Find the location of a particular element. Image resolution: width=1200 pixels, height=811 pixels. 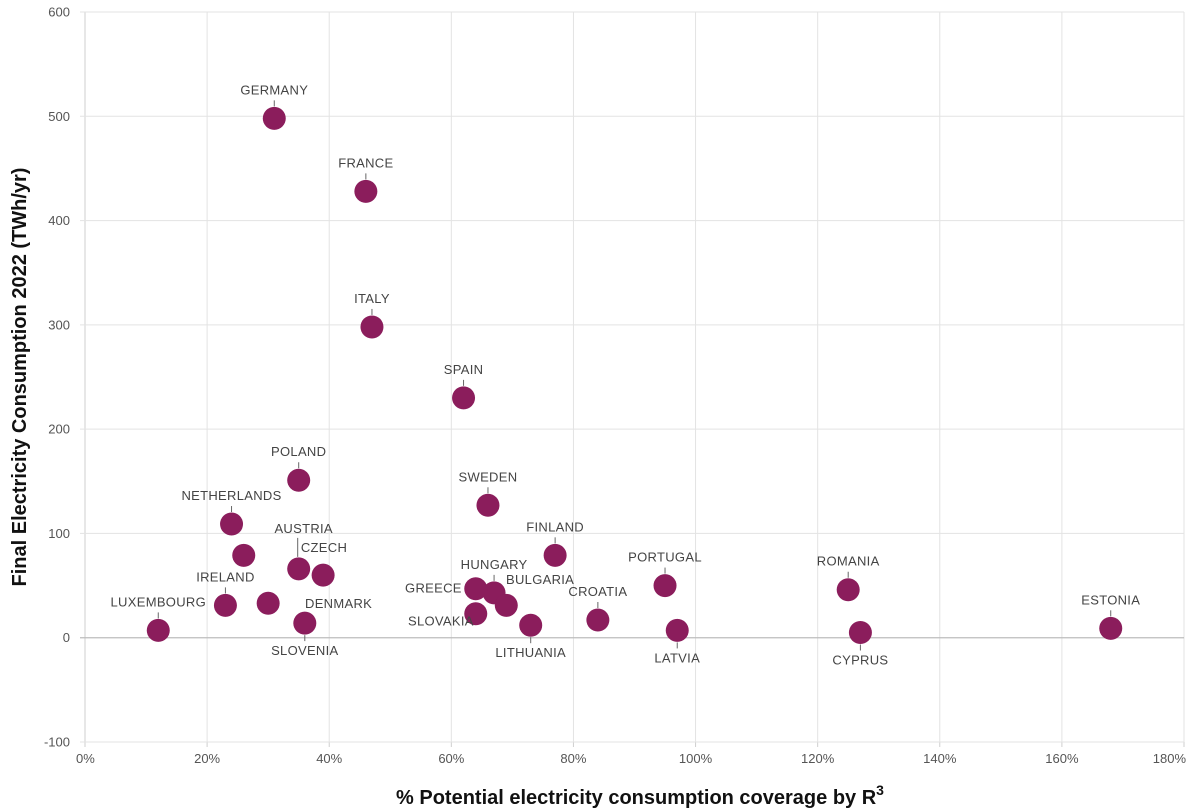

y-tick-label: 200 is located at coordinates (59, 429).